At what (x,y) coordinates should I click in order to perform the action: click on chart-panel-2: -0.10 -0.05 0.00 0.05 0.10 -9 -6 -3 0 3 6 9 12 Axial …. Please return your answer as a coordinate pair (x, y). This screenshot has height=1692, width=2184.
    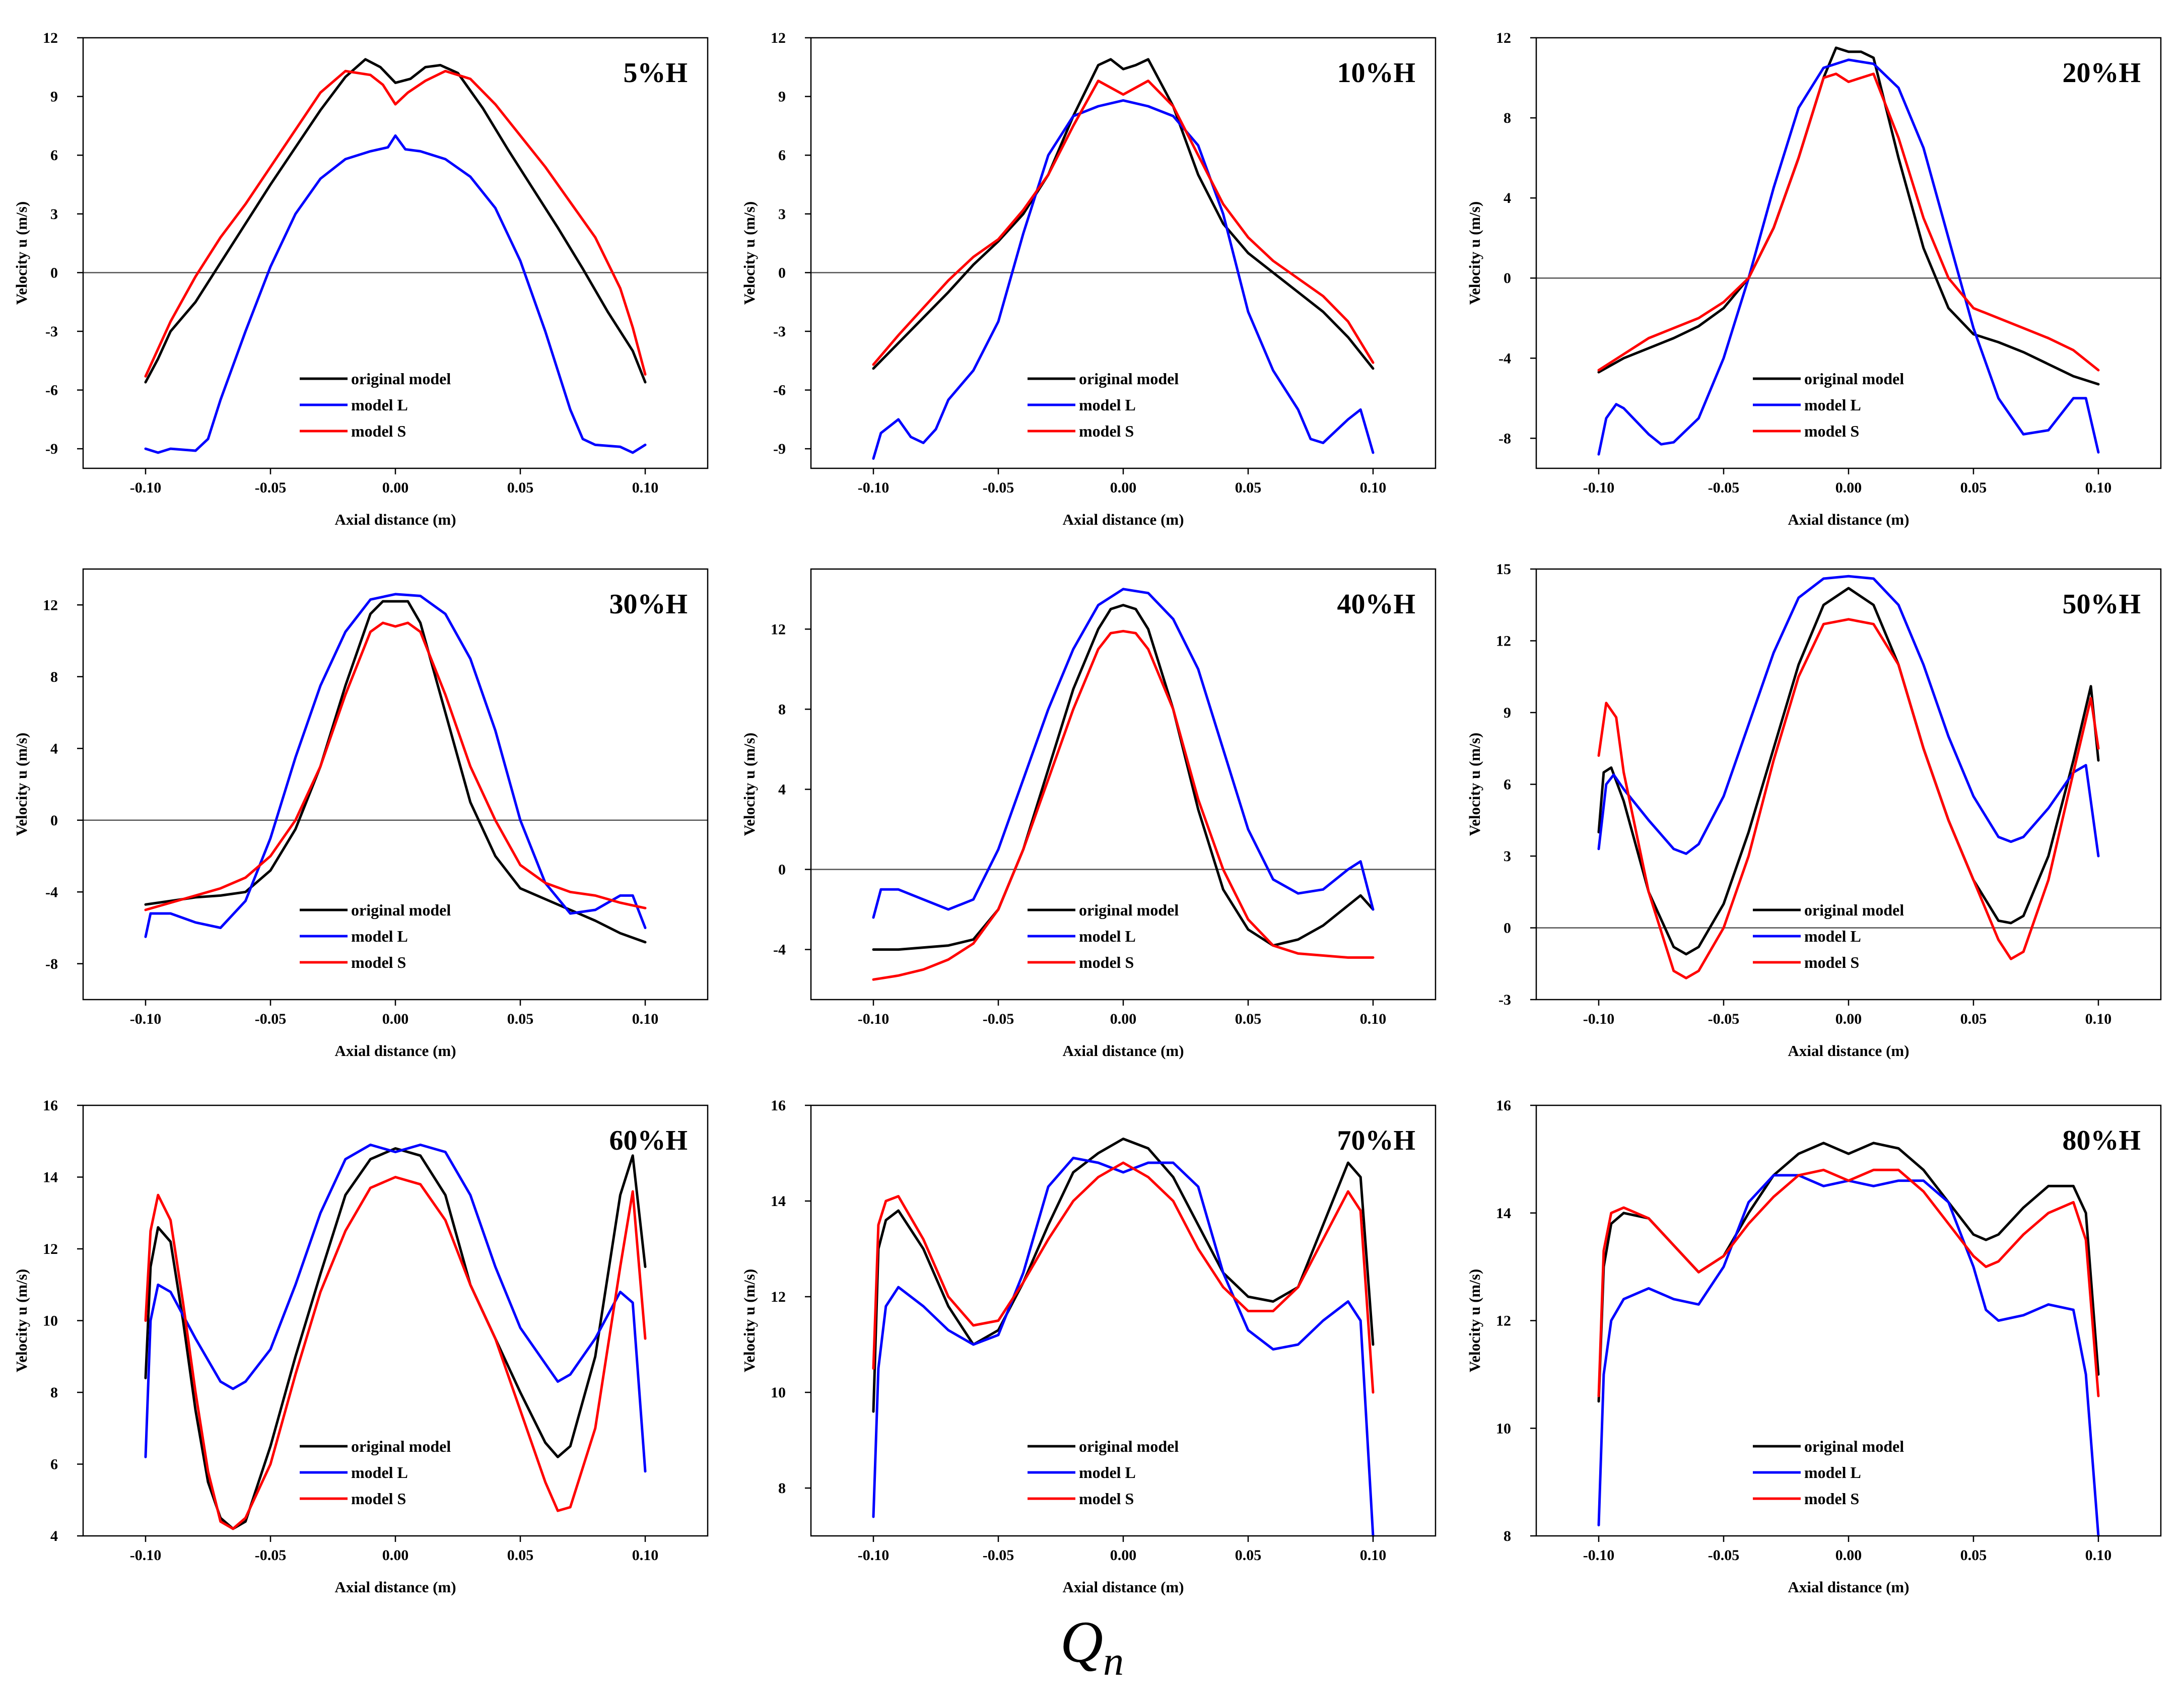
    Looking at the image, I should click on (1088, 279).